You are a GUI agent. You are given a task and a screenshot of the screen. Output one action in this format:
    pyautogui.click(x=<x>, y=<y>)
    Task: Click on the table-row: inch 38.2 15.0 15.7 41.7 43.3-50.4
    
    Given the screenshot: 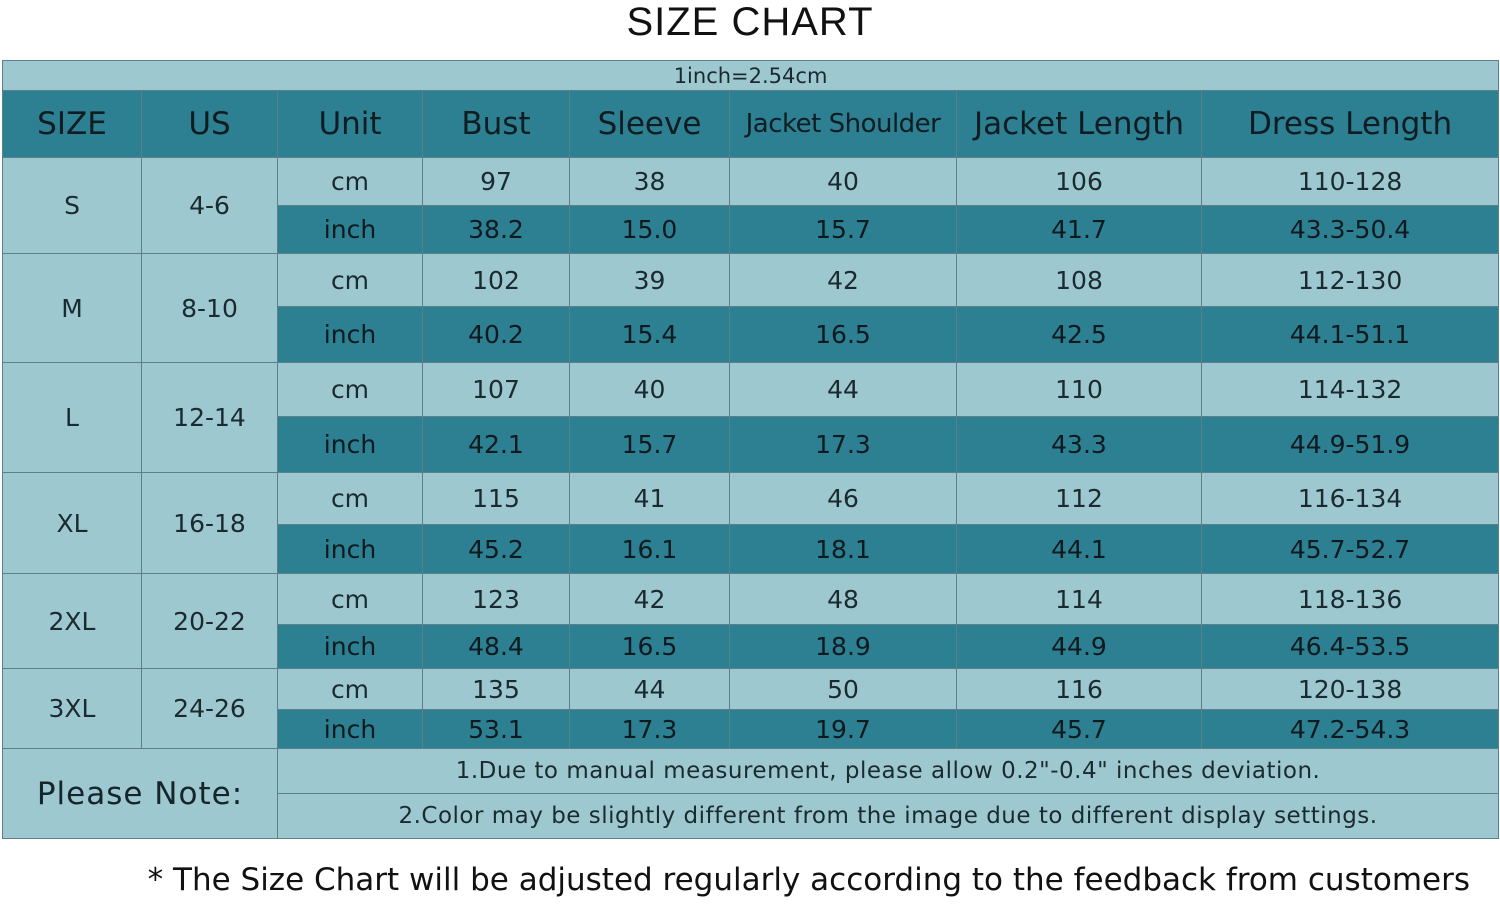 What is the action you would take?
    pyautogui.click(x=751, y=229)
    